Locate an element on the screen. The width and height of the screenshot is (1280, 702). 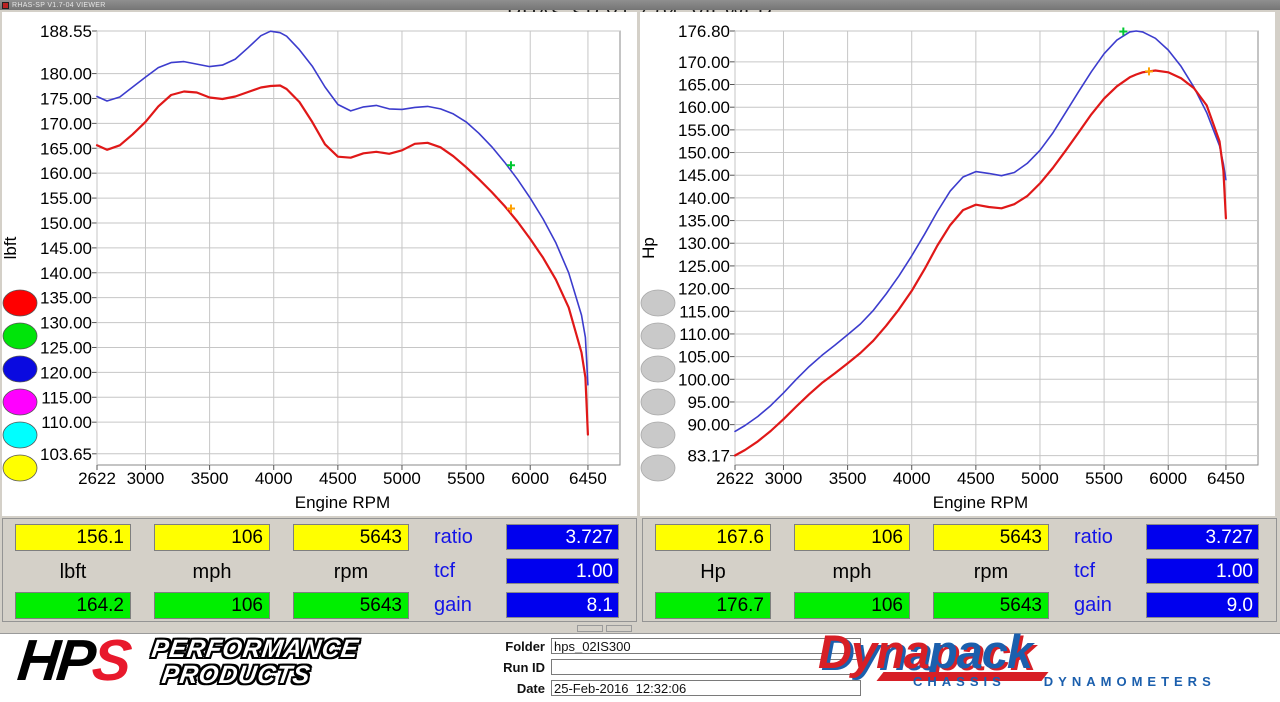
x-tick-label: 5000 is located at coordinates (402, 478).